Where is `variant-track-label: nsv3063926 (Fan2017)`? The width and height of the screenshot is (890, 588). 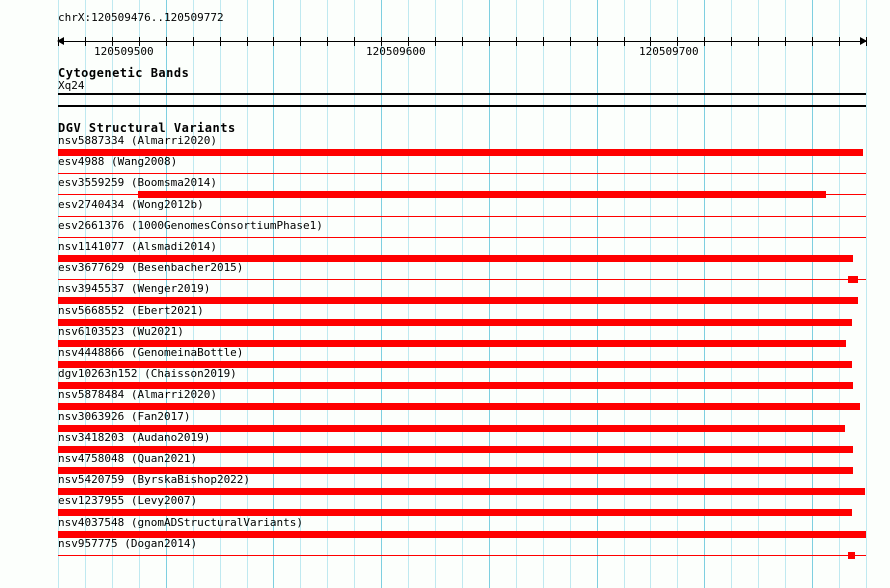
variant-track-label: nsv3063926 (Fan2017) is located at coordinates (124, 416).